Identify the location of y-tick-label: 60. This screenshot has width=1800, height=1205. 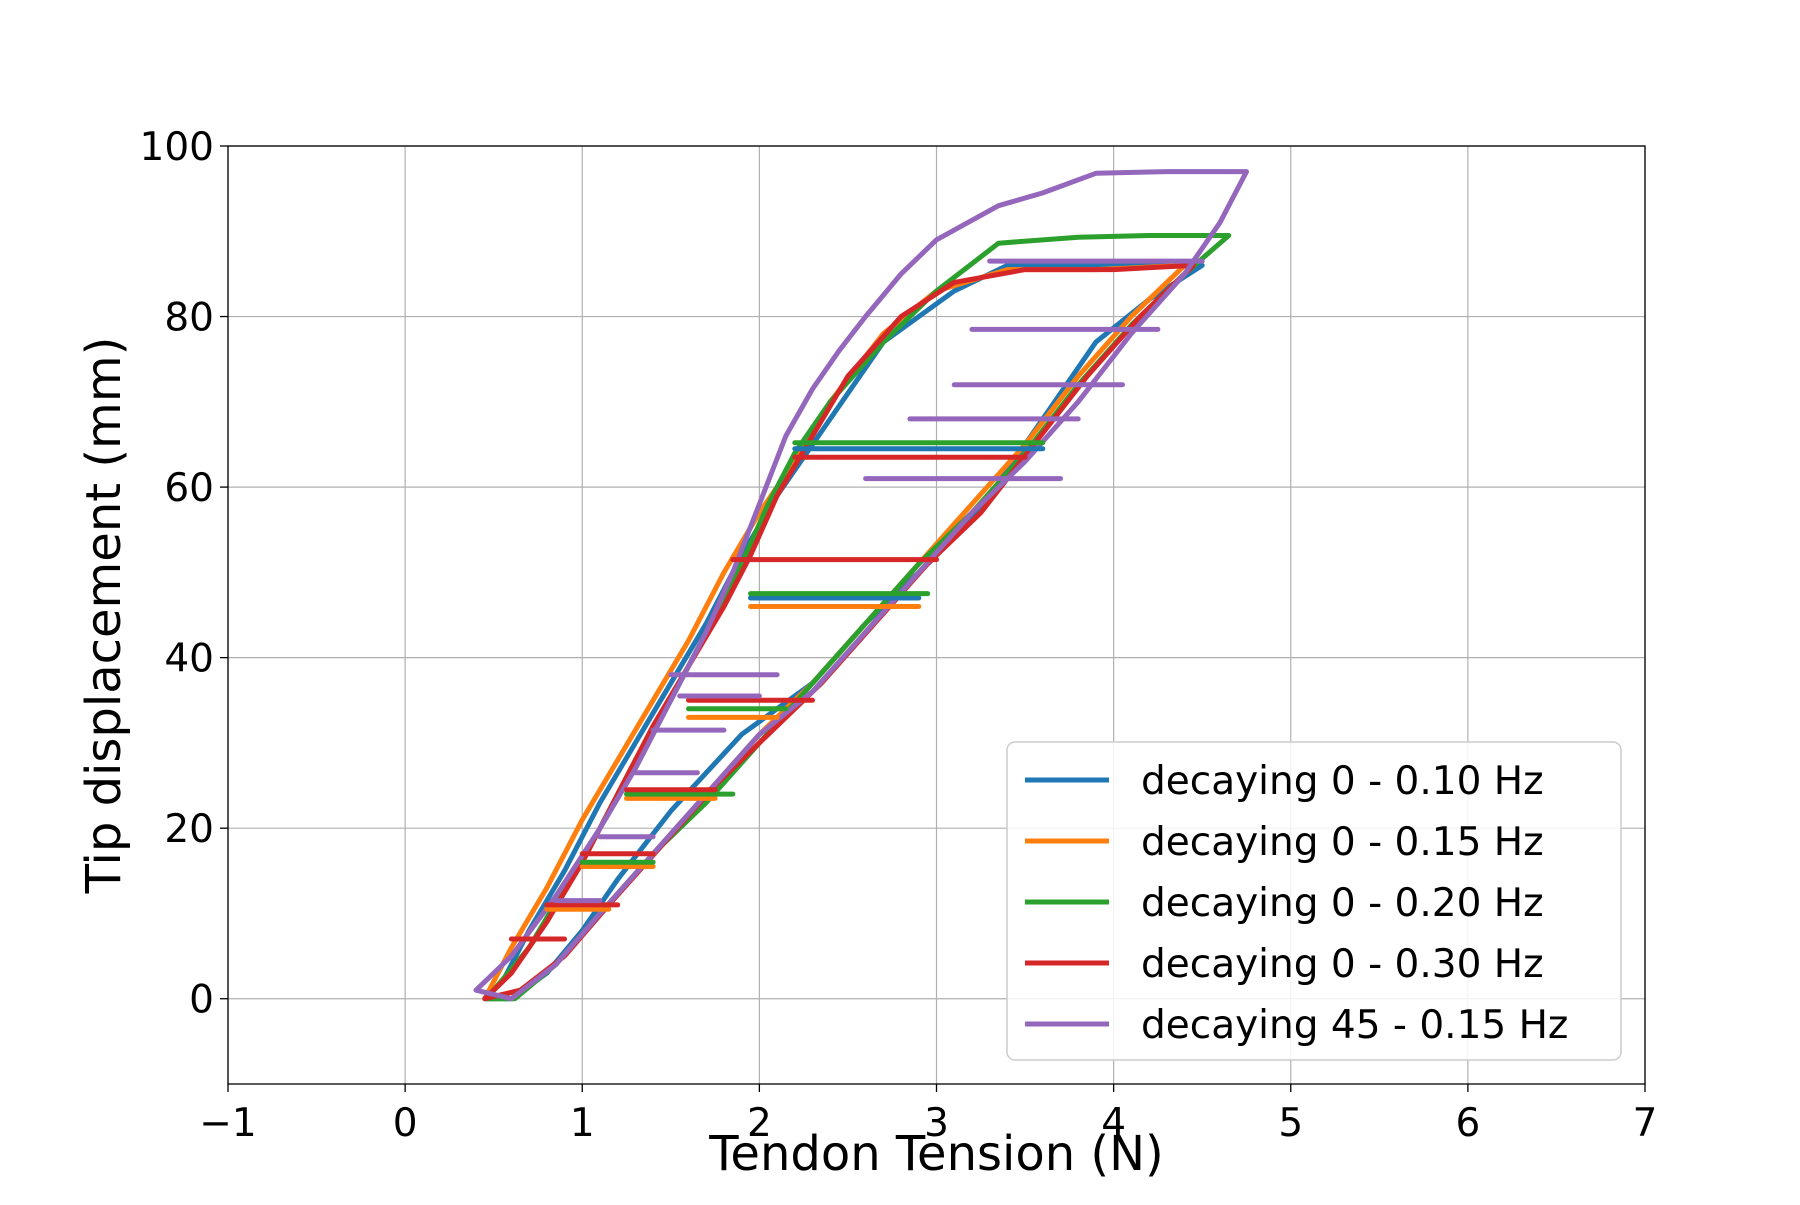
(189, 488).